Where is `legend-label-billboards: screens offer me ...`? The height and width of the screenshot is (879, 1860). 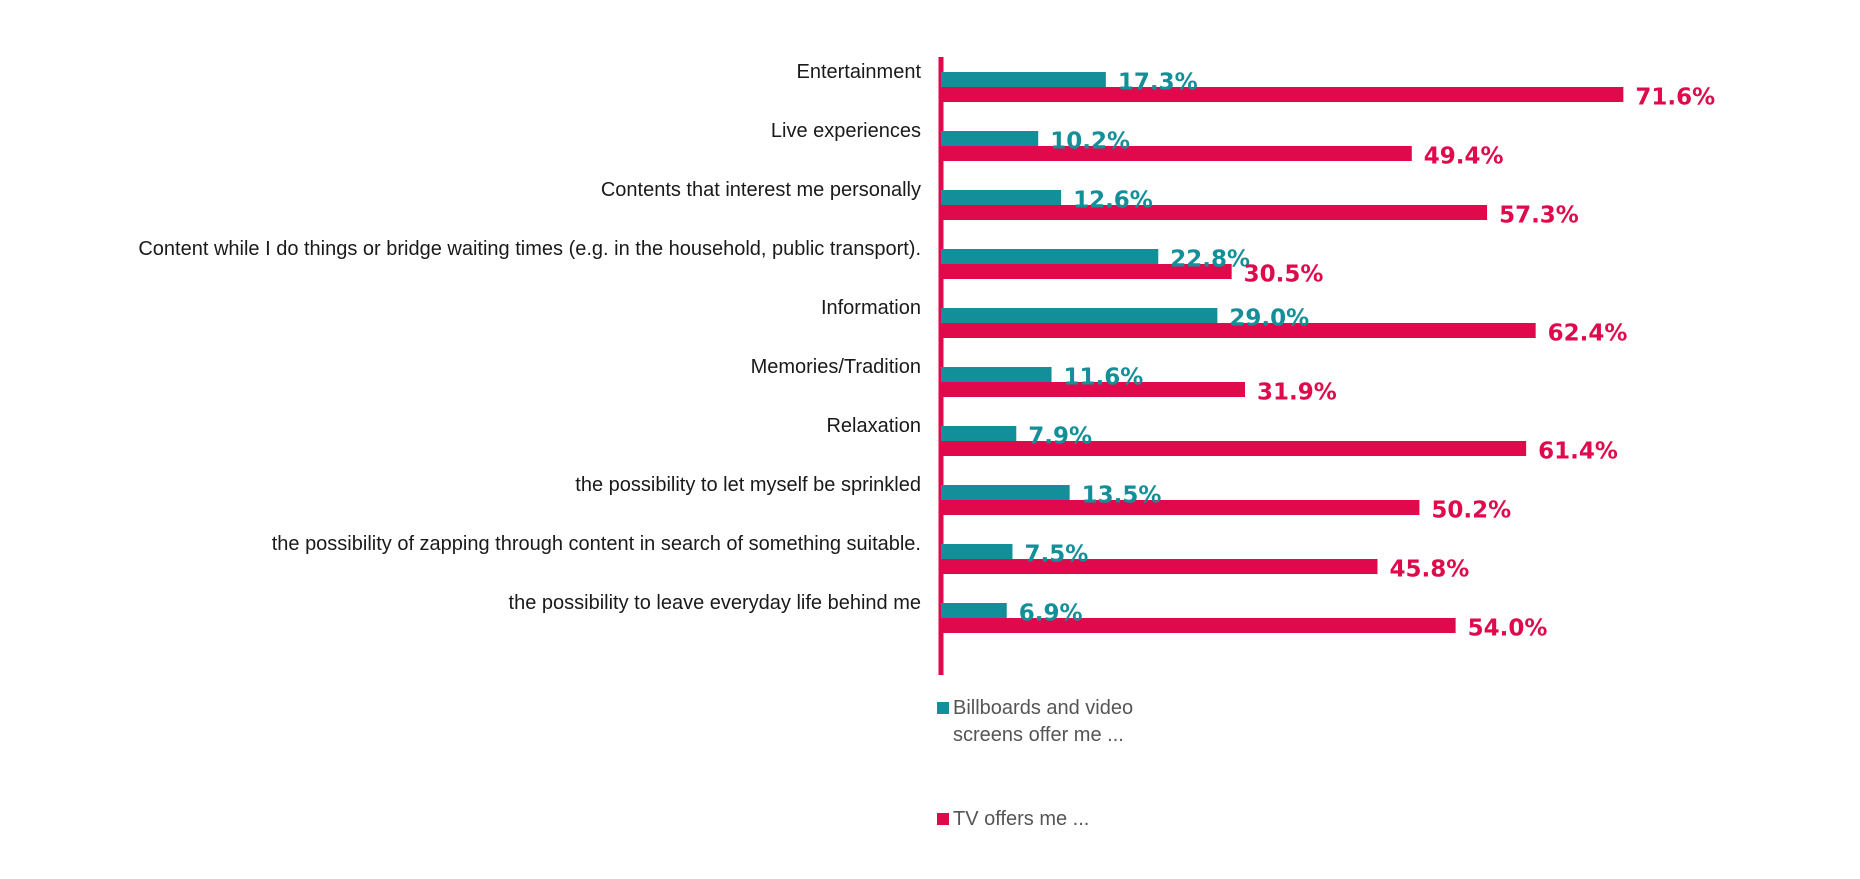
legend-label-billboards: screens offer me ... is located at coordinates (1038, 735).